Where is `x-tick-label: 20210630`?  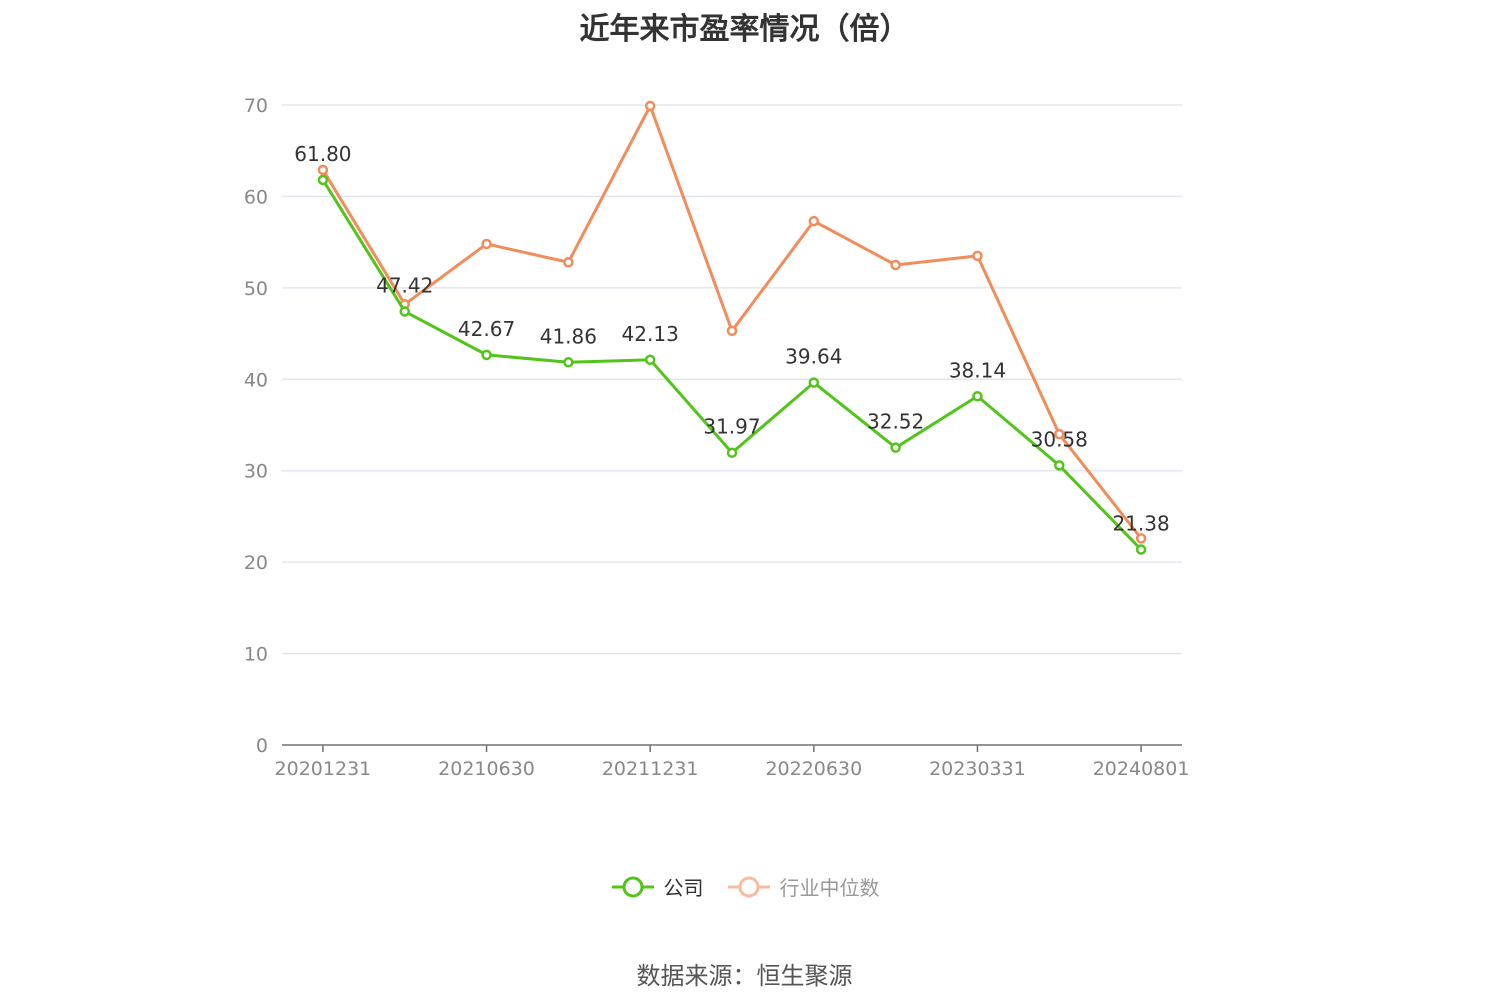
x-tick-label: 20210630 is located at coordinates (486, 769).